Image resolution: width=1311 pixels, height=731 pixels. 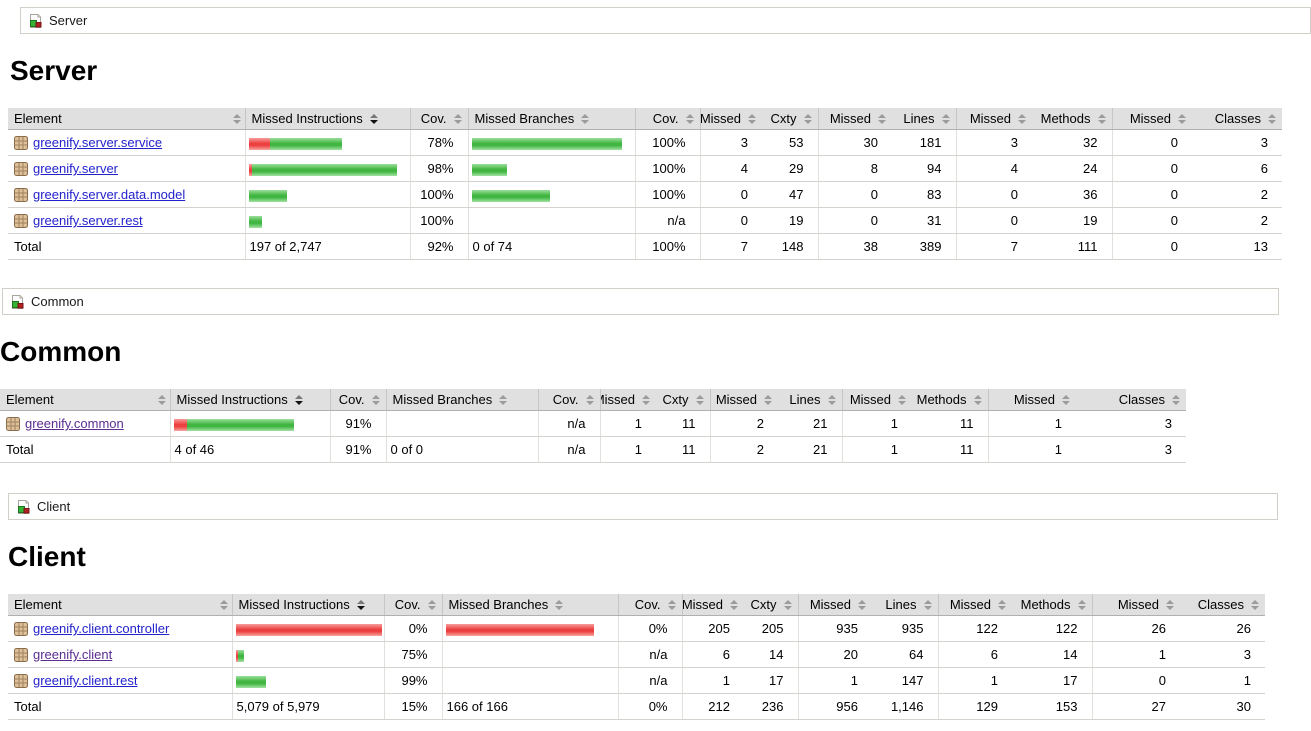 I want to click on total-missed-cxty: 1, so click(x=627, y=449).